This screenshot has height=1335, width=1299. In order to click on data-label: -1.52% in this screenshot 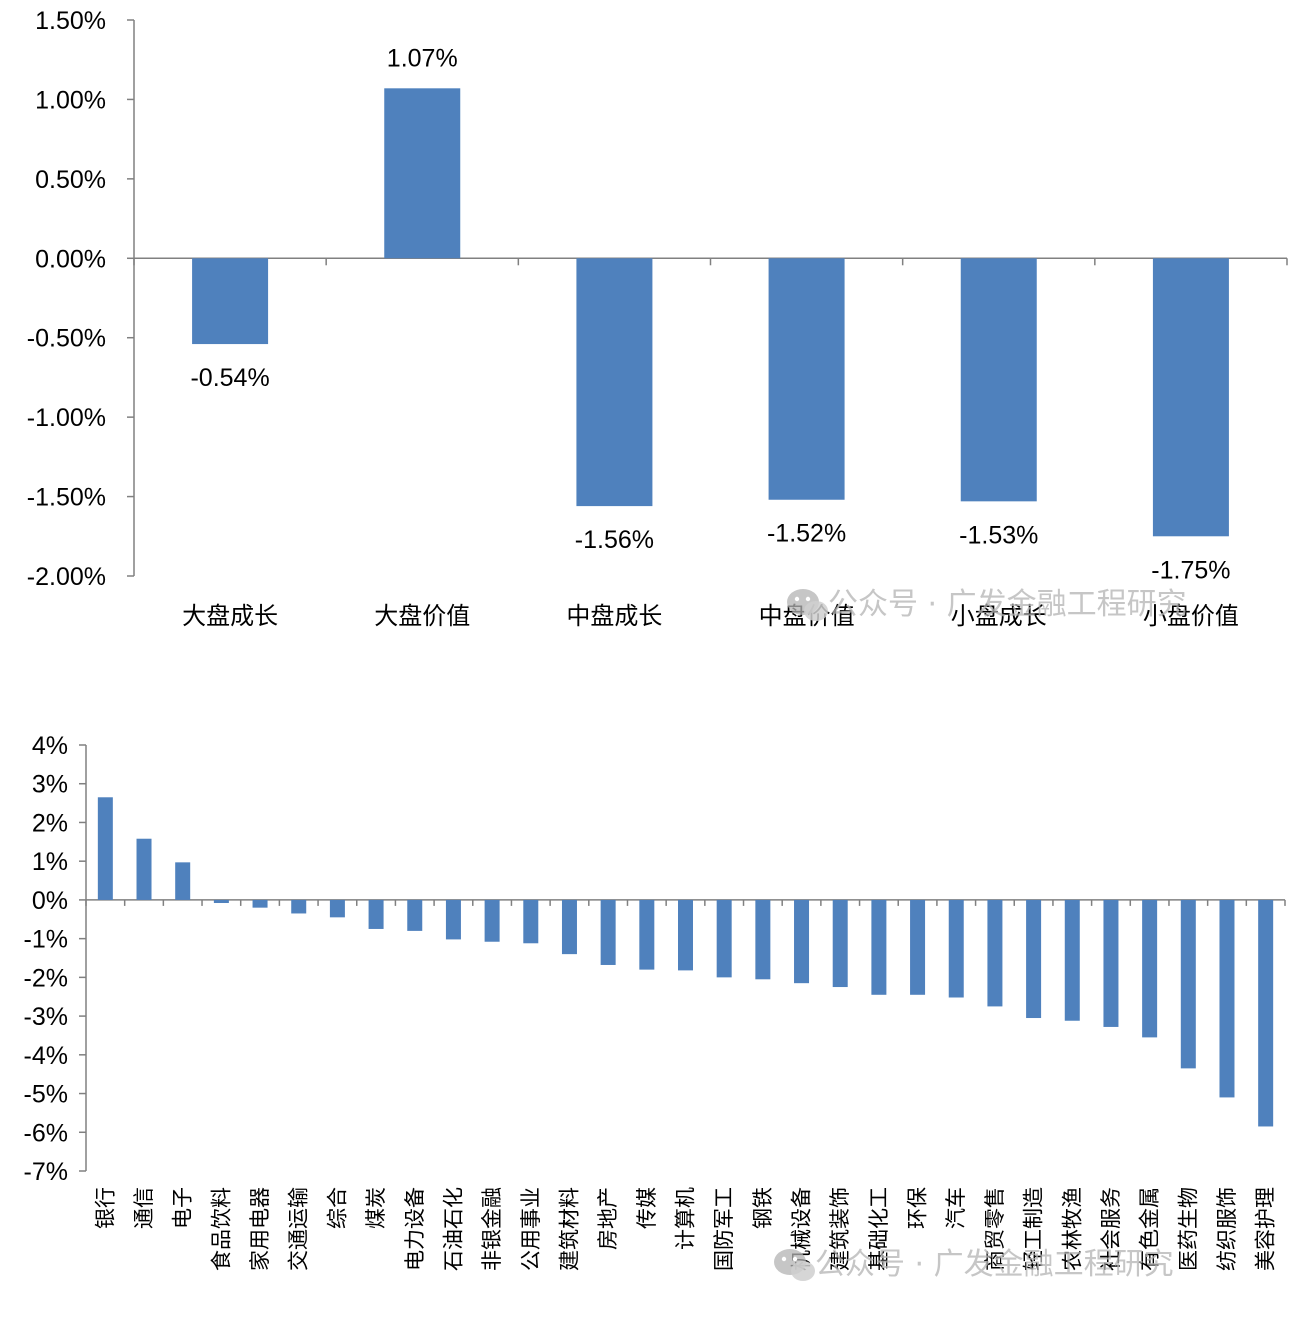, I will do `click(806, 534)`.